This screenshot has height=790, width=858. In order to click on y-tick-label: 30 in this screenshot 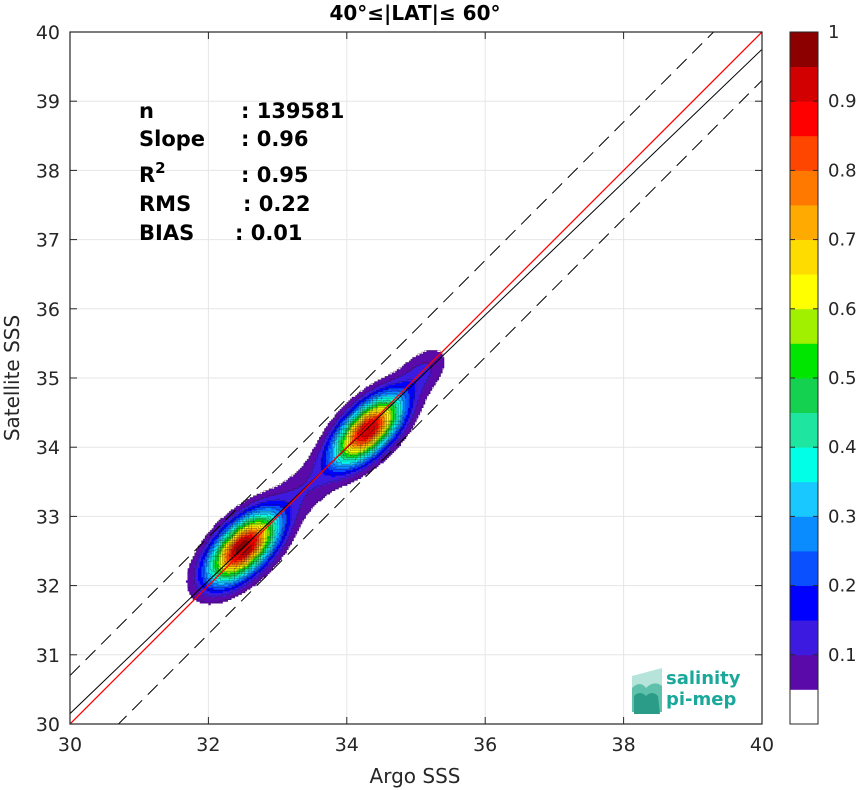, I will do `click(48, 725)`.